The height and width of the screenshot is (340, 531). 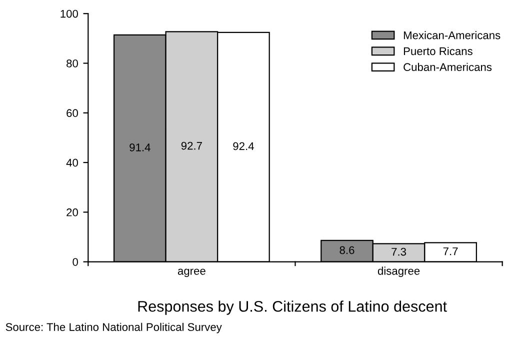 I want to click on legend-label: Mexican-Americans, so click(x=452, y=35).